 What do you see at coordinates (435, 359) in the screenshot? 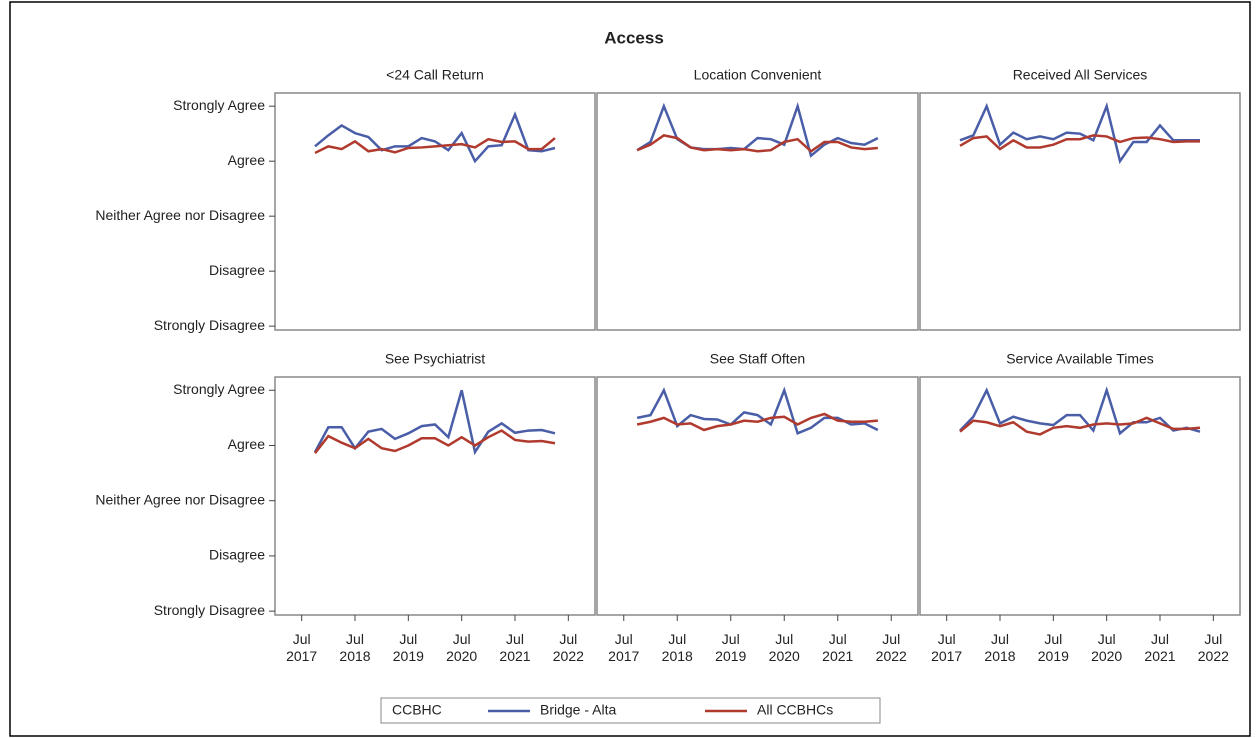
I see `panel-title: See Psychiatrist` at bounding box center [435, 359].